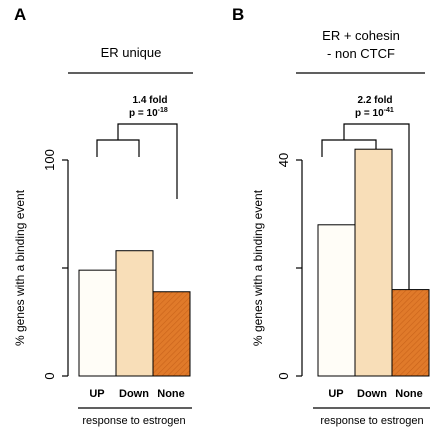 The image size is (440, 433). What do you see at coordinates (372, 394) in the screenshot?
I see `category-label-down-b: Down` at bounding box center [372, 394].